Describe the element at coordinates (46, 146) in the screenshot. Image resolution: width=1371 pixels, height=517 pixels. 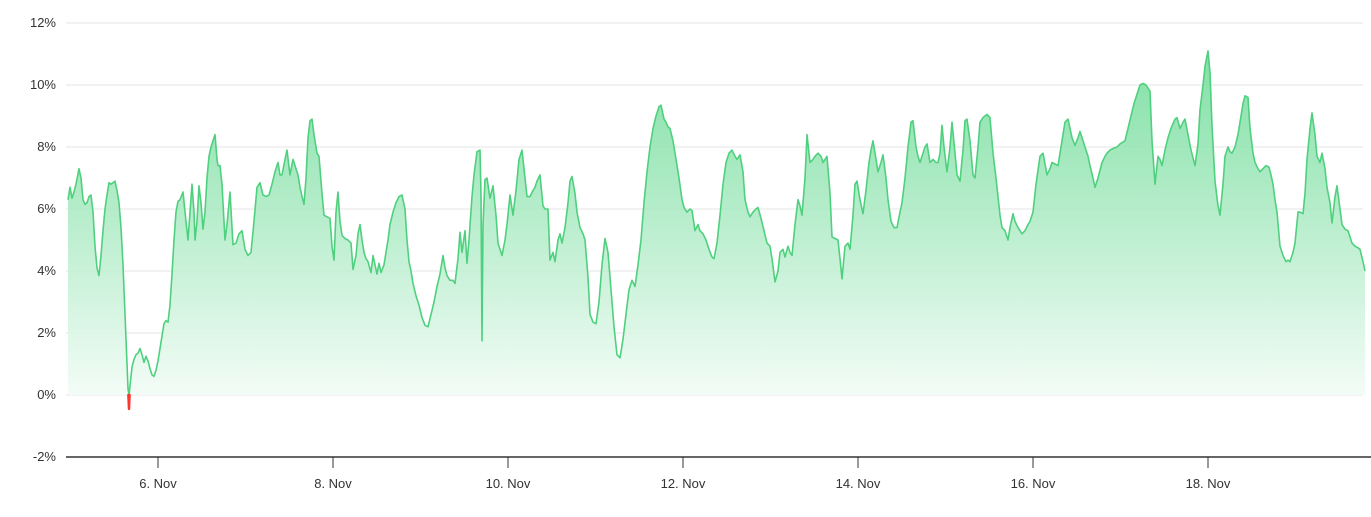
I see `y-axis-label: 8%` at that location.